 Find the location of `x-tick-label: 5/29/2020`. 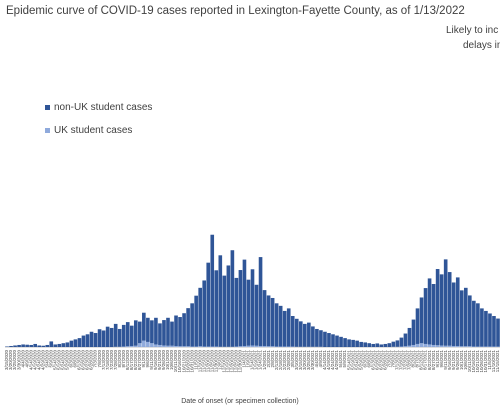

x-tick-label: 5/29/2020 is located at coordinates (67, 360).